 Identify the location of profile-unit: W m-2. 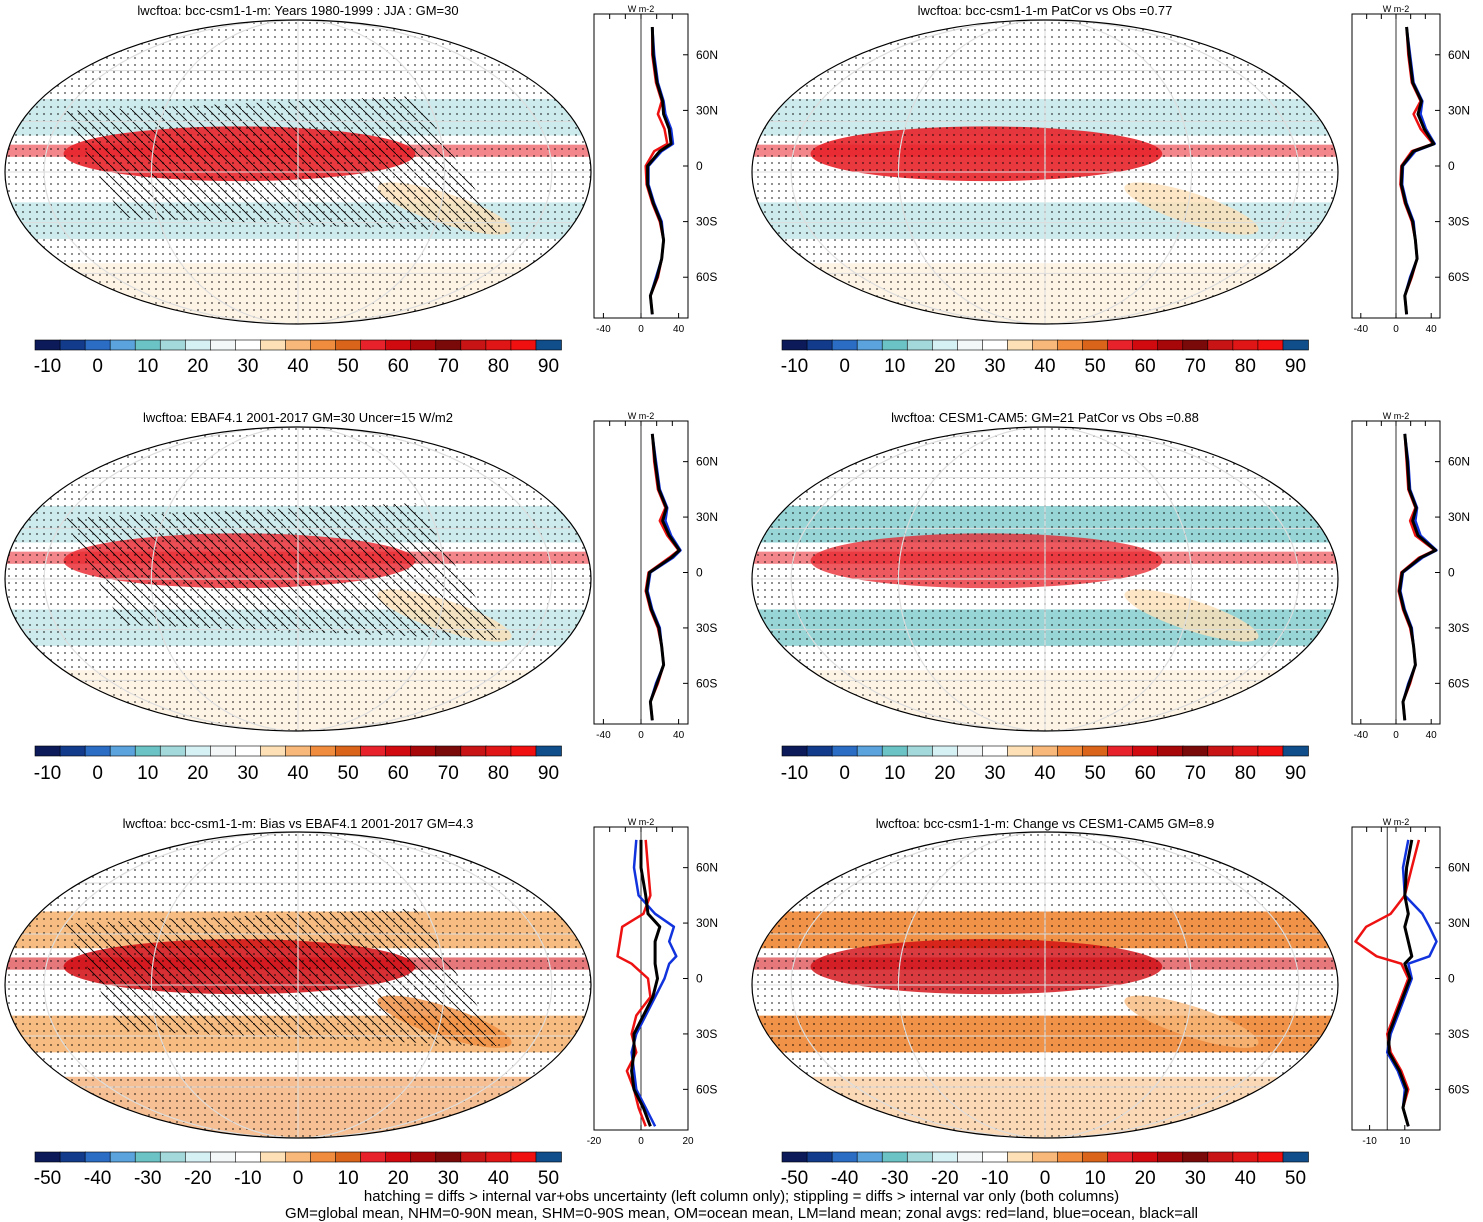
(641, 822).